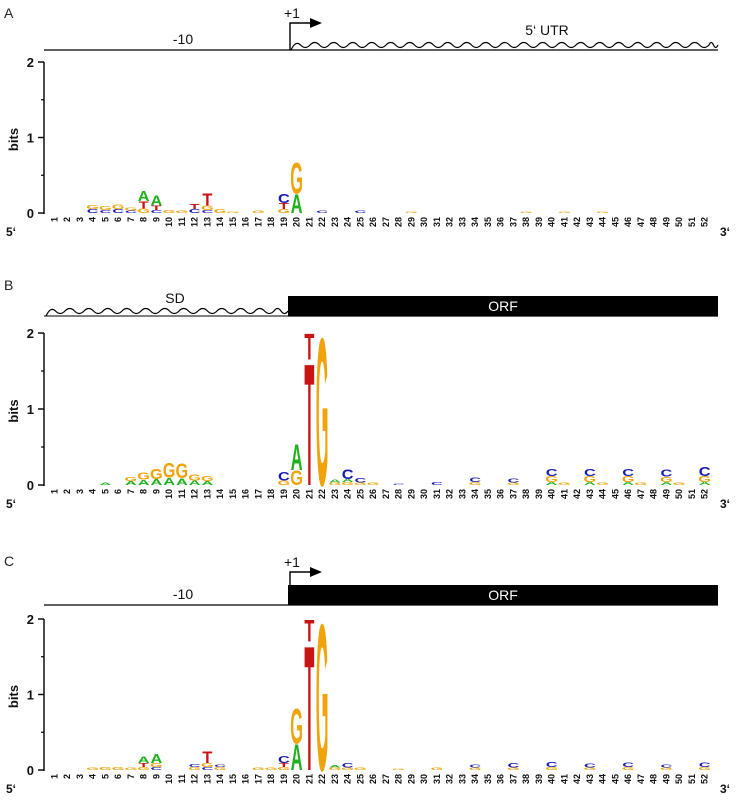  I want to click on panel-letter: B, so click(8, 285).